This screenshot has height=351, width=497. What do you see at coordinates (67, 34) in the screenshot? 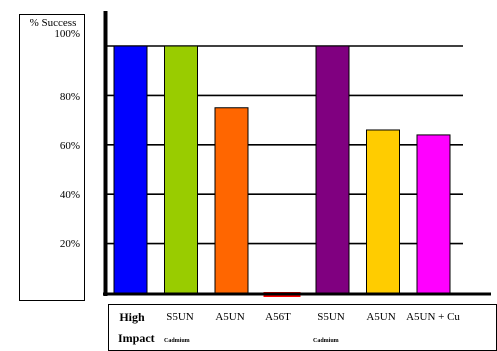
I see `y-tick-label-100: 100%` at bounding box center [67, 34].